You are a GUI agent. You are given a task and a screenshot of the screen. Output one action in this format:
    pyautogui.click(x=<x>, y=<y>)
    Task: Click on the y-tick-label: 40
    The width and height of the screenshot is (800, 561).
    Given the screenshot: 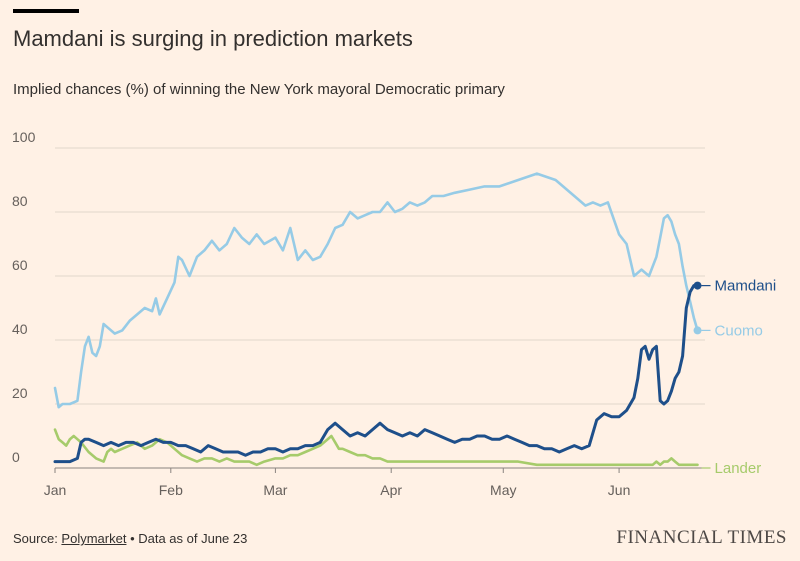 What is the action you would take?
    pyautogui.click(x=20, y=329)
    